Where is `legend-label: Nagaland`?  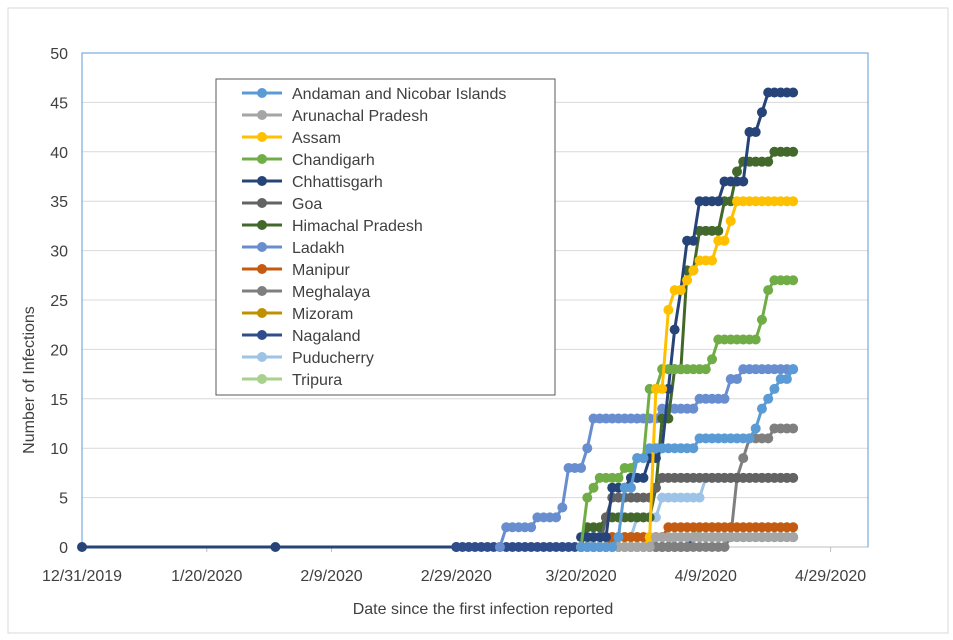 legend-label: Nagaland is located at coordinates (326, 336).